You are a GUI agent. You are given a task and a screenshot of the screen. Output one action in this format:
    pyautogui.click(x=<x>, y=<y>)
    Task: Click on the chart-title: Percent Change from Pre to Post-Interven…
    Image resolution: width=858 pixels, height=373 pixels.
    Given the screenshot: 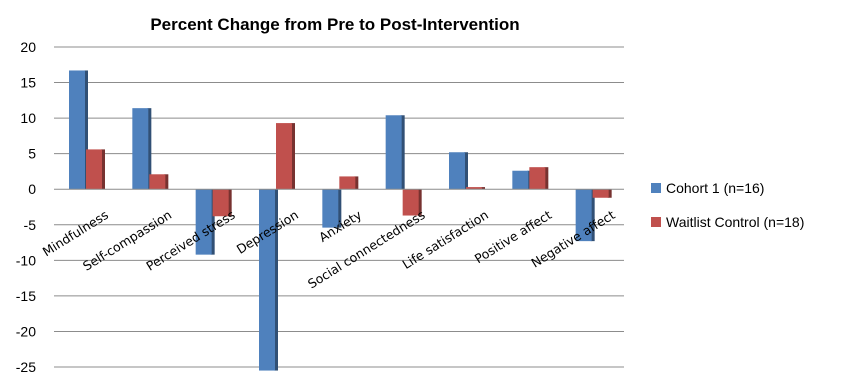 What is the action you would take?
    pyautogui.click(x=334, y=24)
    